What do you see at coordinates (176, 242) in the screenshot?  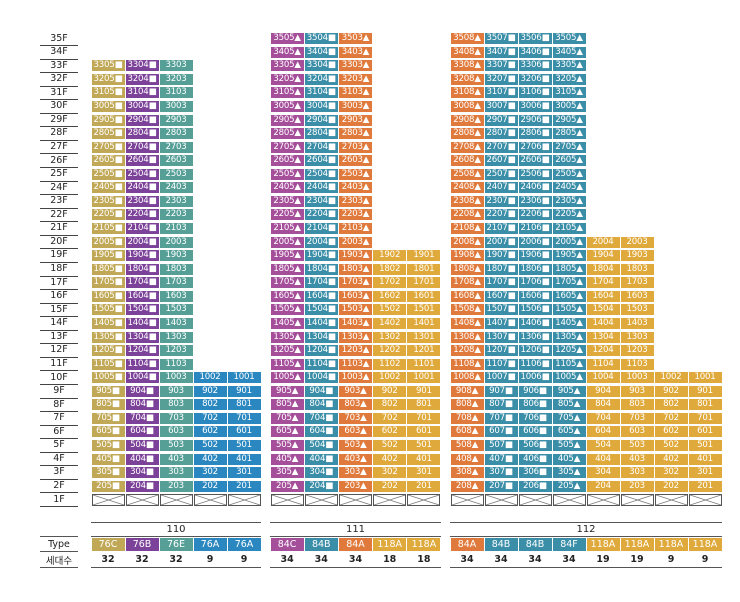 I see `unit-cell: 2003` at bounding box center [176, 242].